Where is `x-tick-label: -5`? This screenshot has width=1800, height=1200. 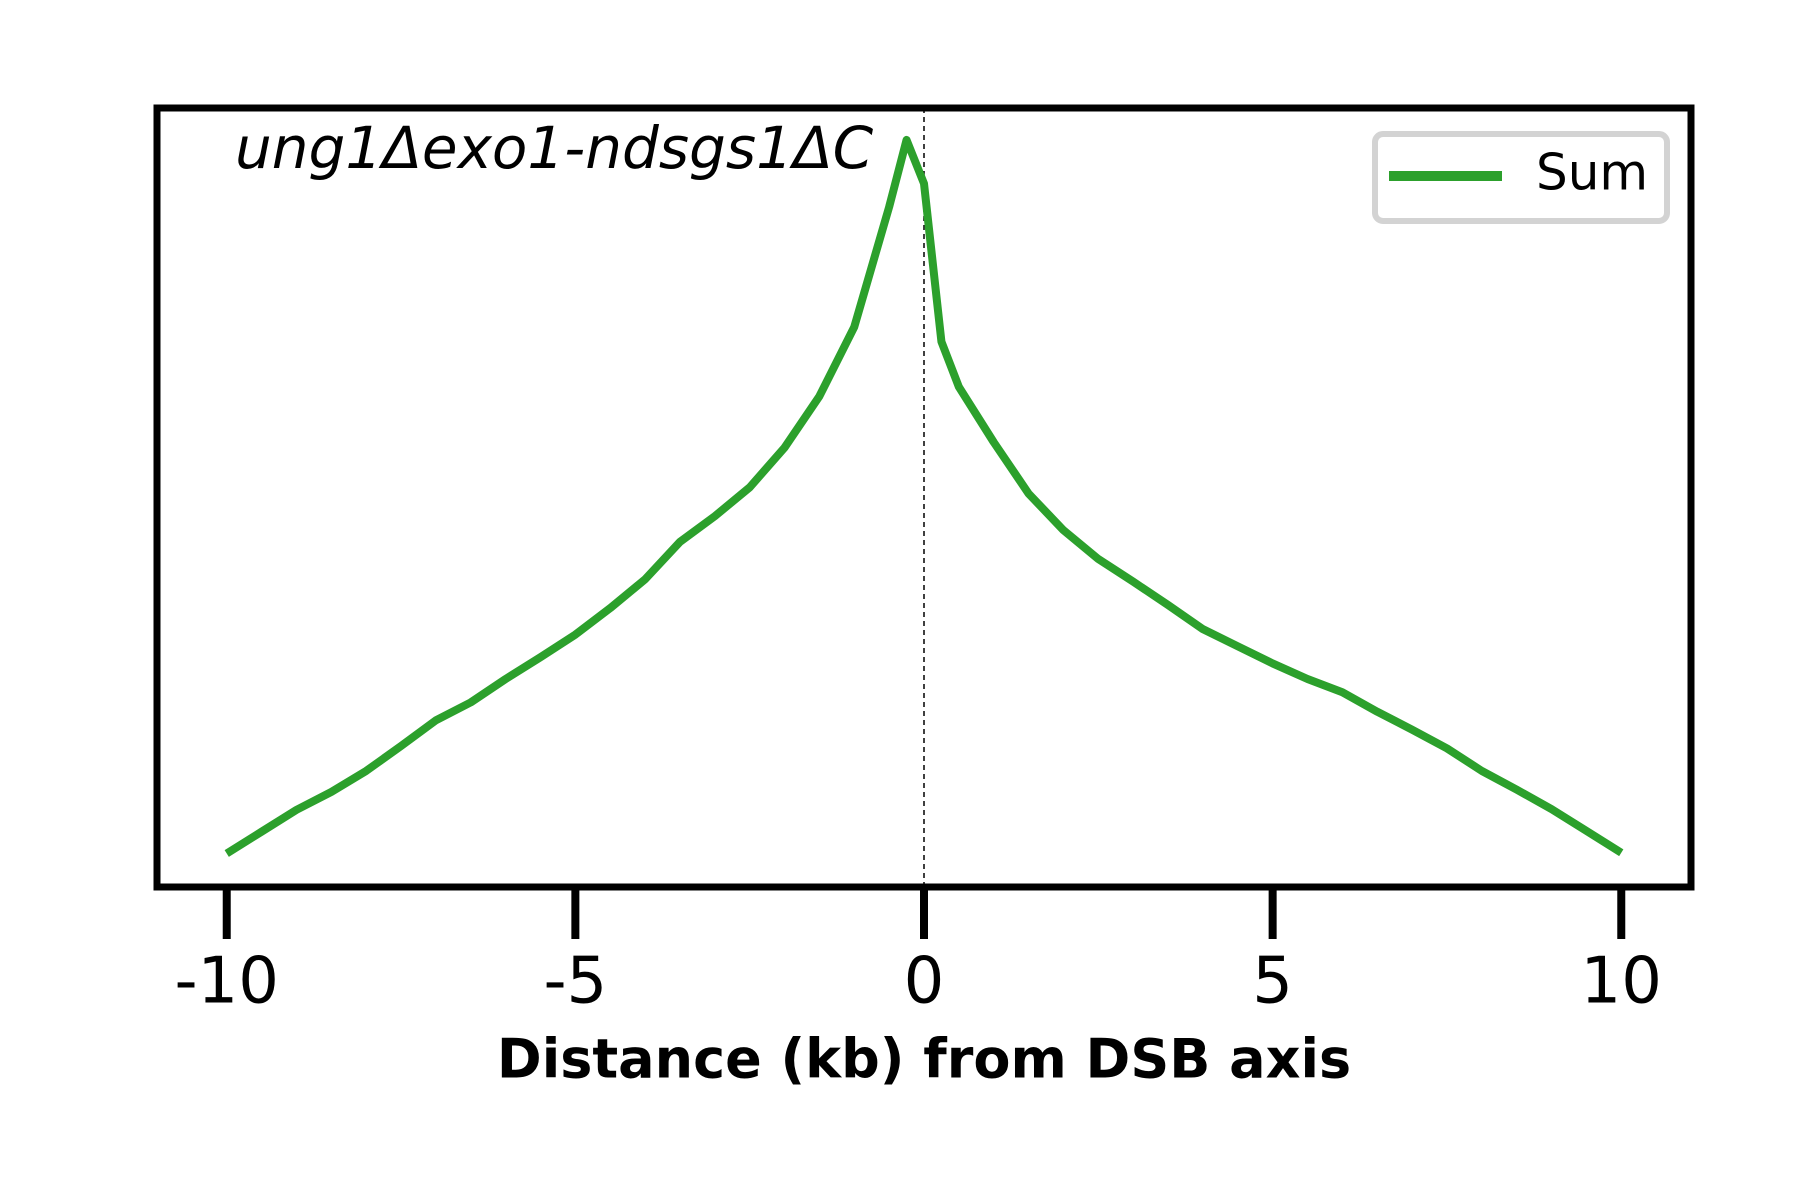
x-tick-label: -5 is located at coordinates (575, 982).